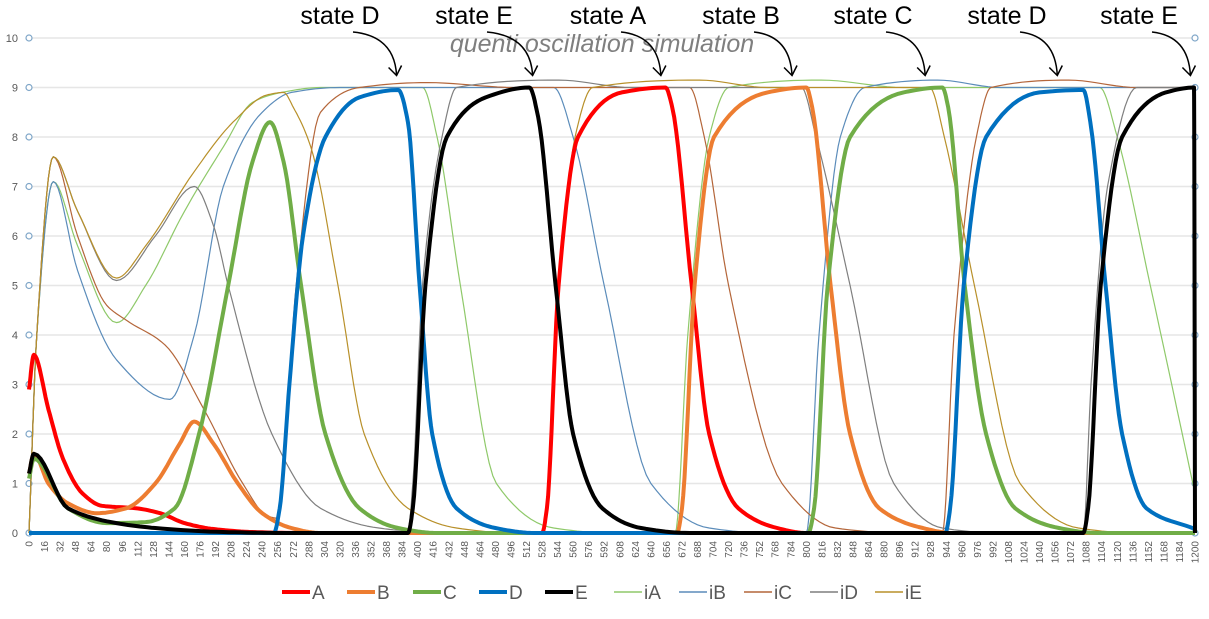 The width and height of the screenshot is (1209, 619). I want to click on x-tick-label: 1088, so click(1087, 552).